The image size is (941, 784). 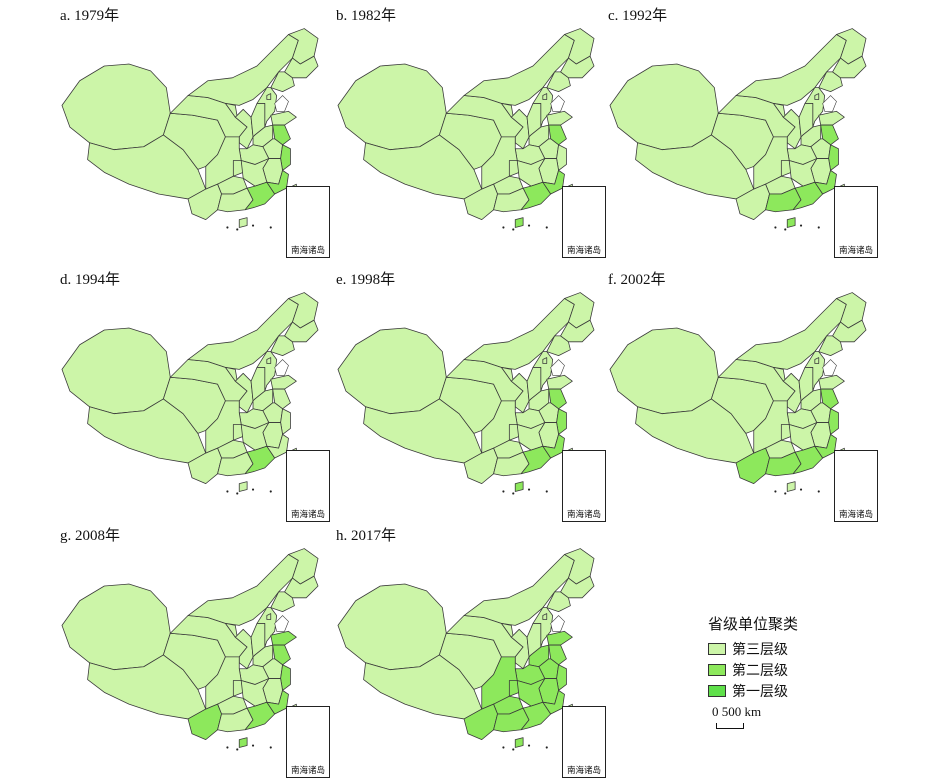 I want to click on map-panel: h. 2017年南海诸岛, so click(x=471, y=655).